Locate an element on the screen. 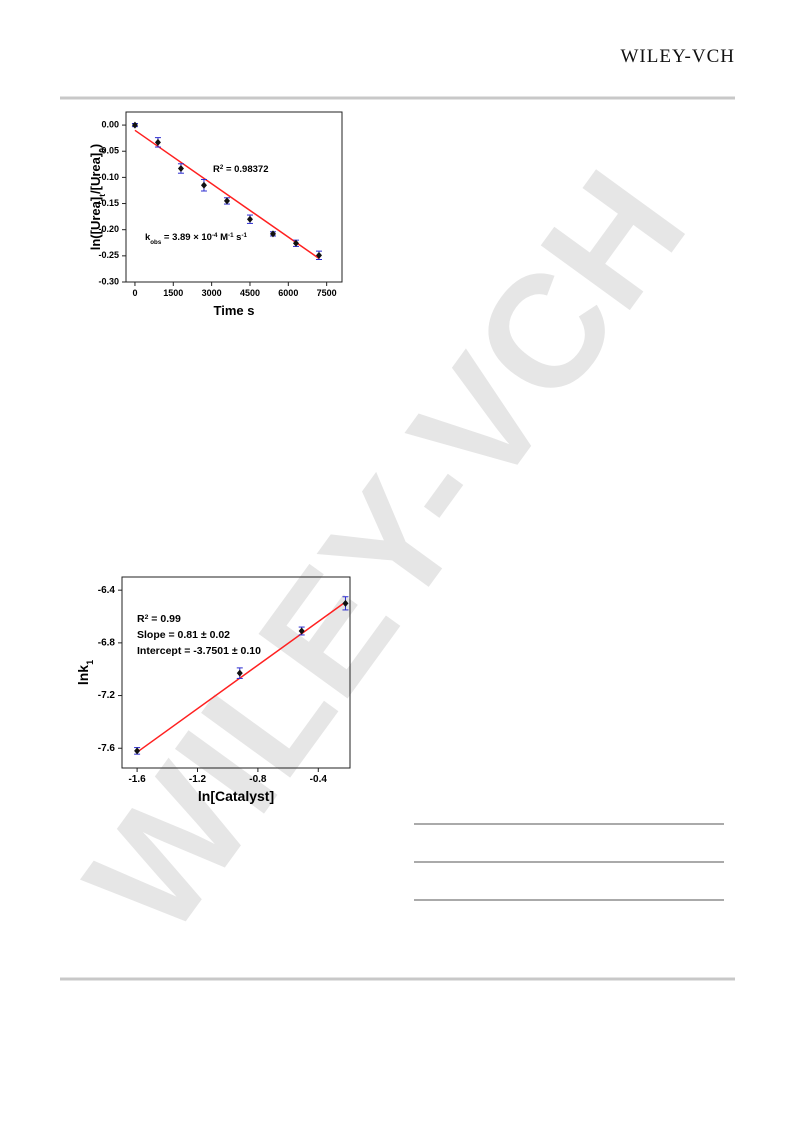 The height and width of the screenshot is (1126, 793). x-axis-label: ln[Catalyst] is located at coordinates (236, 796).